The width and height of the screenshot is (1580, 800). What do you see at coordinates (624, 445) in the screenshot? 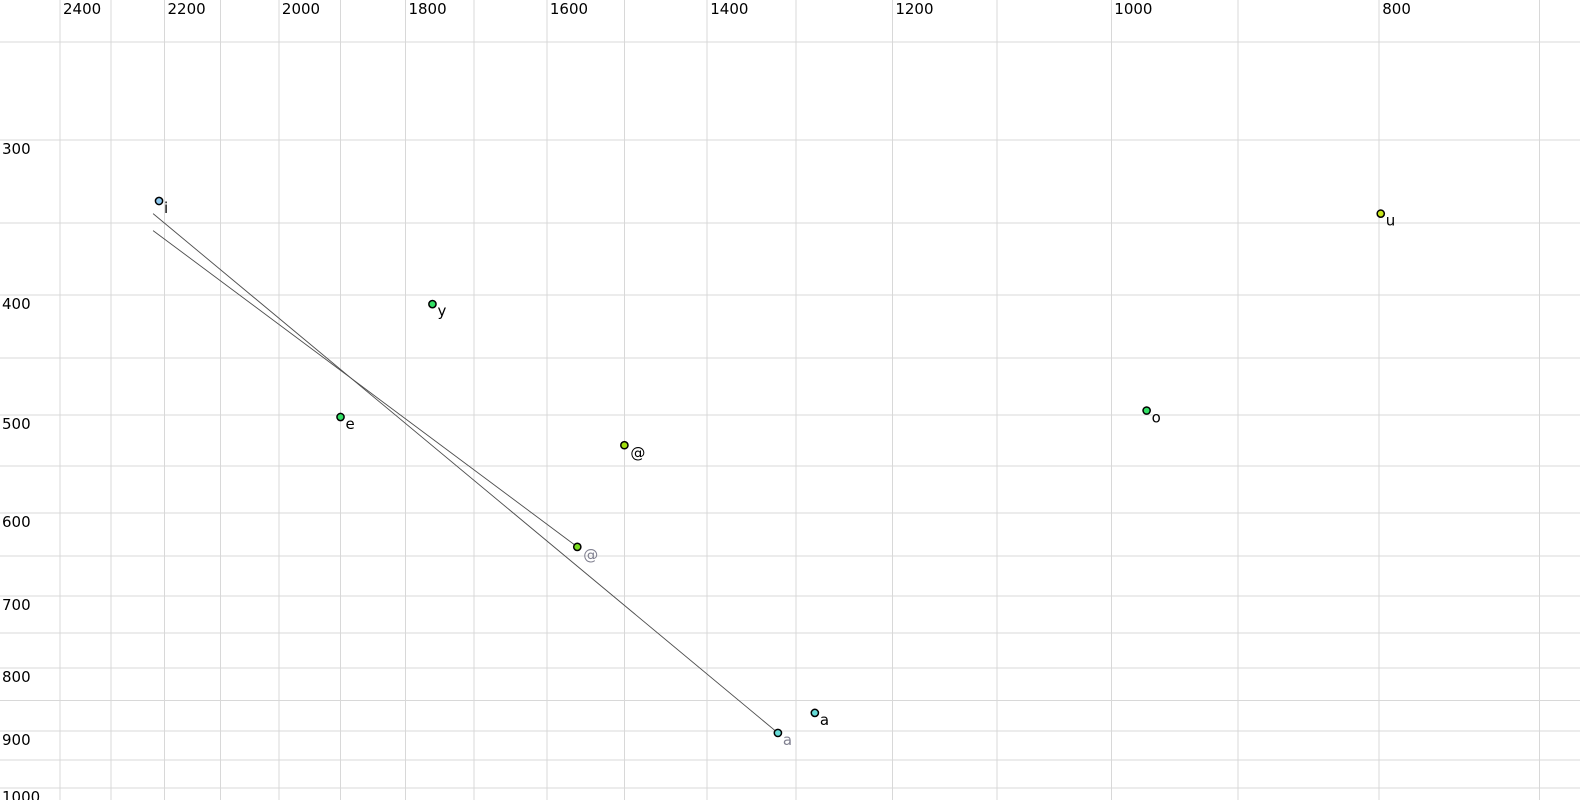
I see `vowel-point-schwa` at bounding box center [624, 445].